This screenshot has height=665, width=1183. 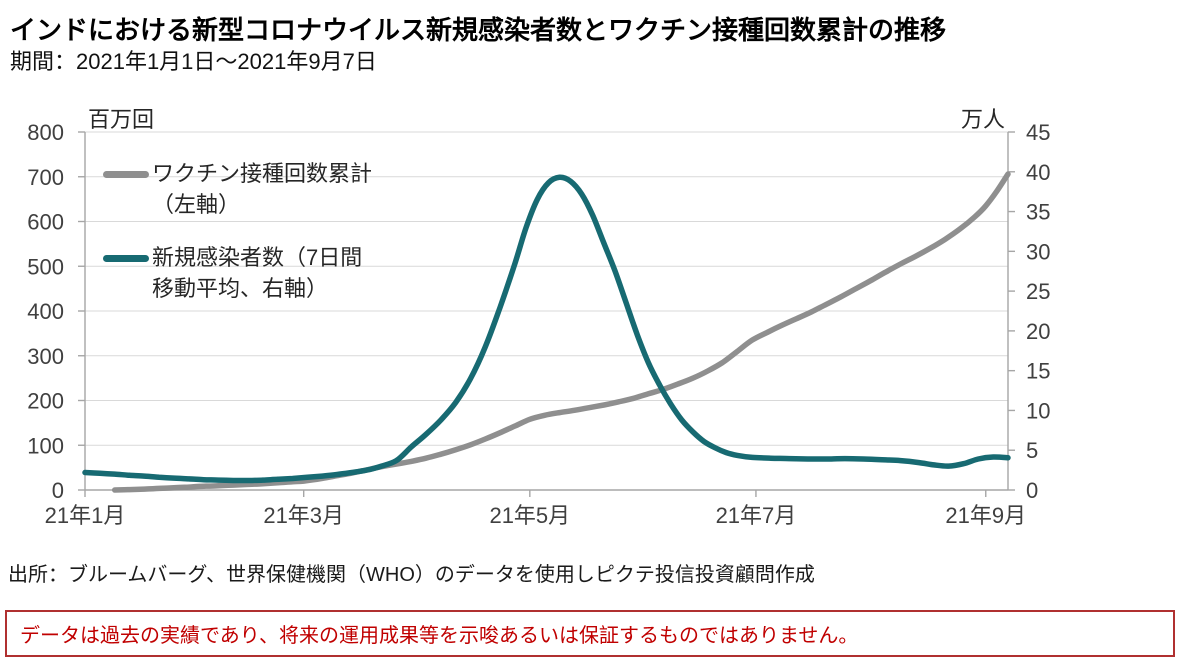 What do you see at coordinates (126, 258) in the screenshot?
I see `cases-line-swatch` at bounding box center [126, 258].